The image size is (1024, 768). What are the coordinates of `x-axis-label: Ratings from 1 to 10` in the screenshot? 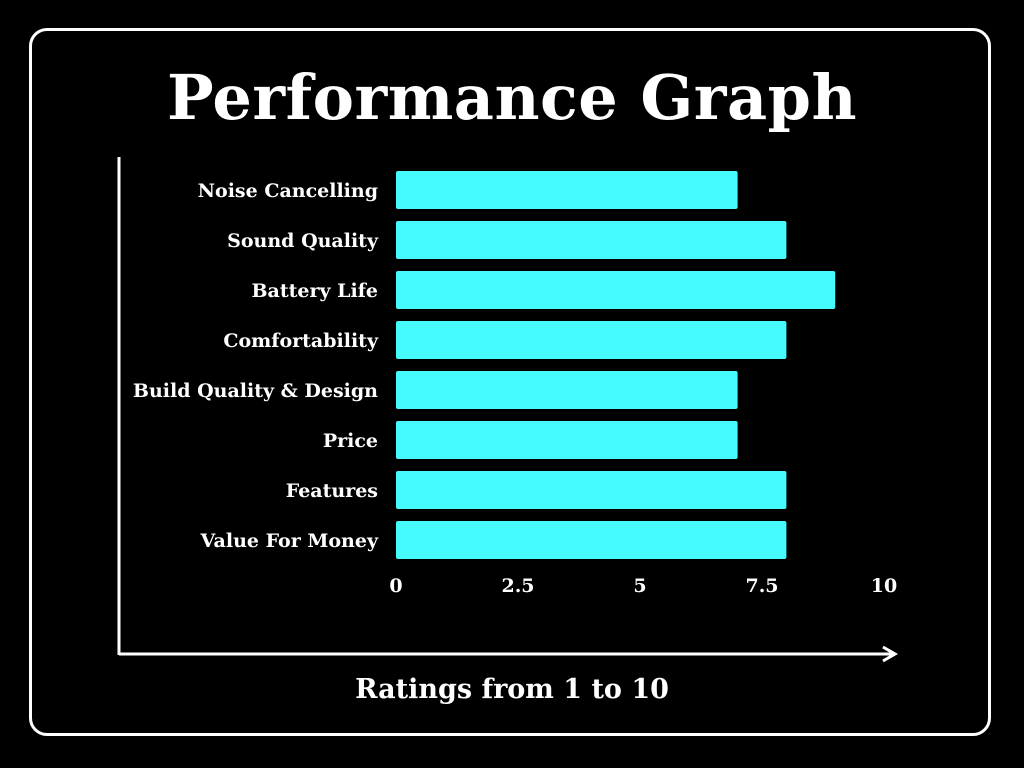 It's located at (512, 689).